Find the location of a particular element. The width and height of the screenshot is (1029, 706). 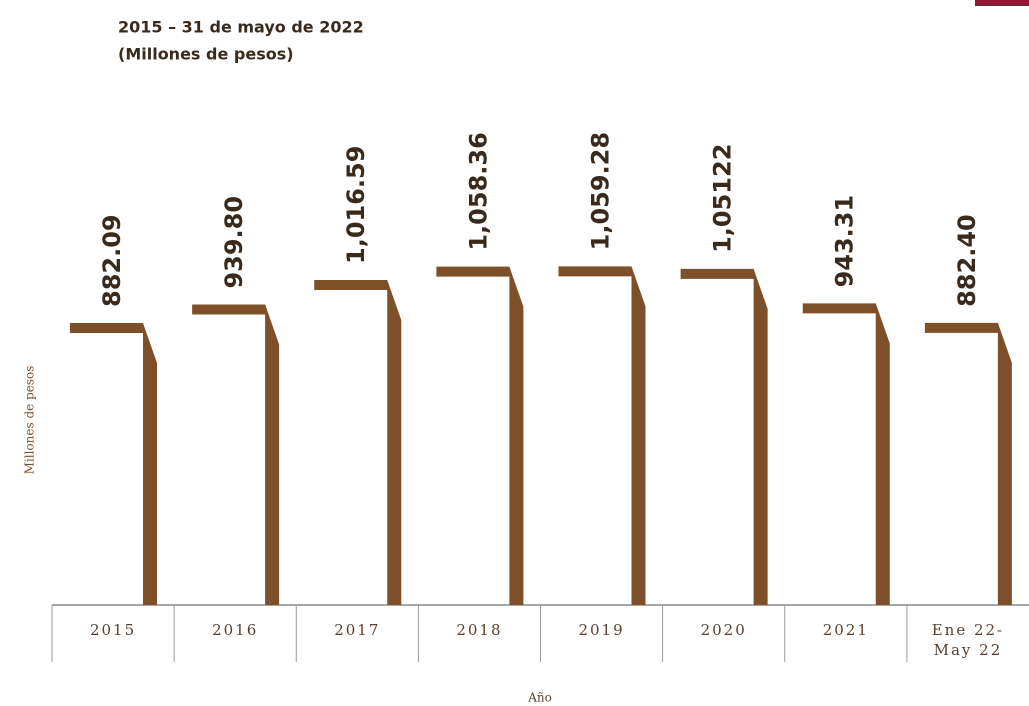

x-tick-label: 2019 is located at coordinates (601, 630).